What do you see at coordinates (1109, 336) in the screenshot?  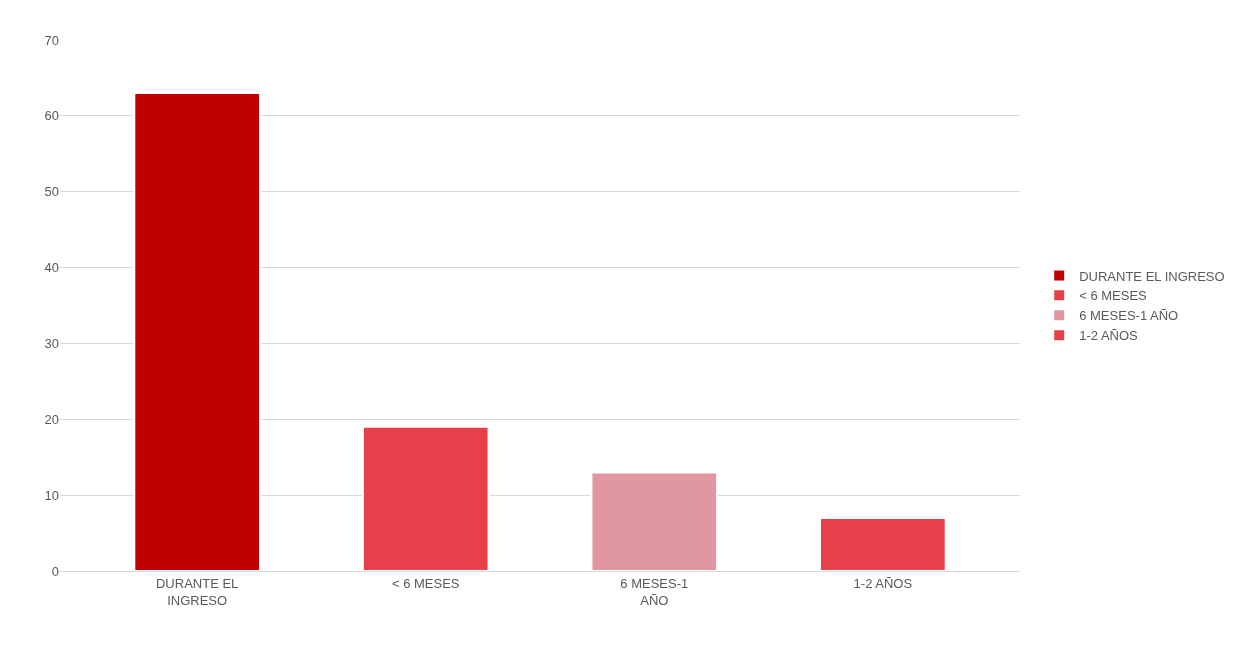 I see `legend-label: 1-2 AÑOS` at bounding box center [1109, 336].